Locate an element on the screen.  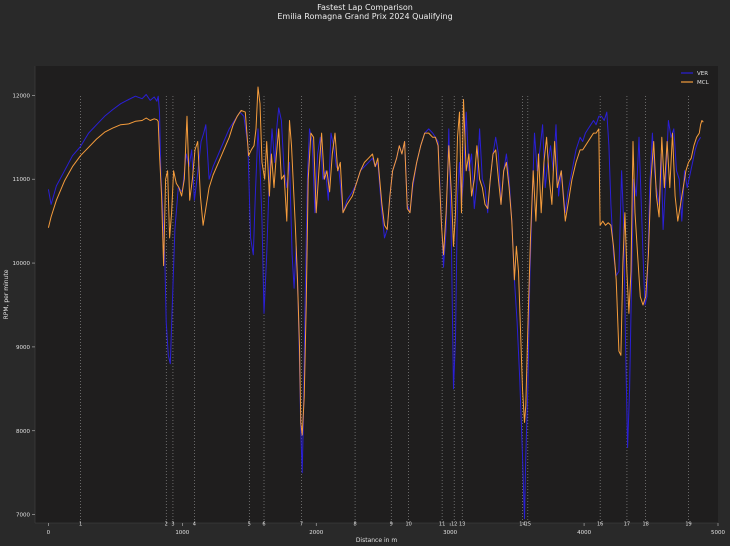
y-axis-label: RPM, per minute is located at coordinates (6, 294).